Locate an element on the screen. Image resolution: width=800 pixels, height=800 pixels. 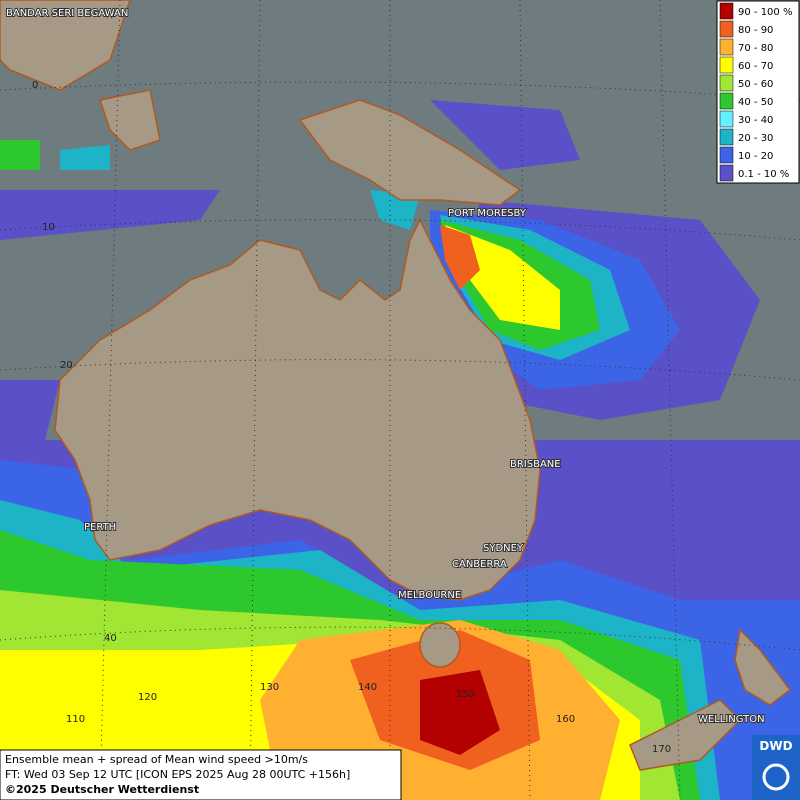
city-label: PERTH is located at coordinates (100, 527).